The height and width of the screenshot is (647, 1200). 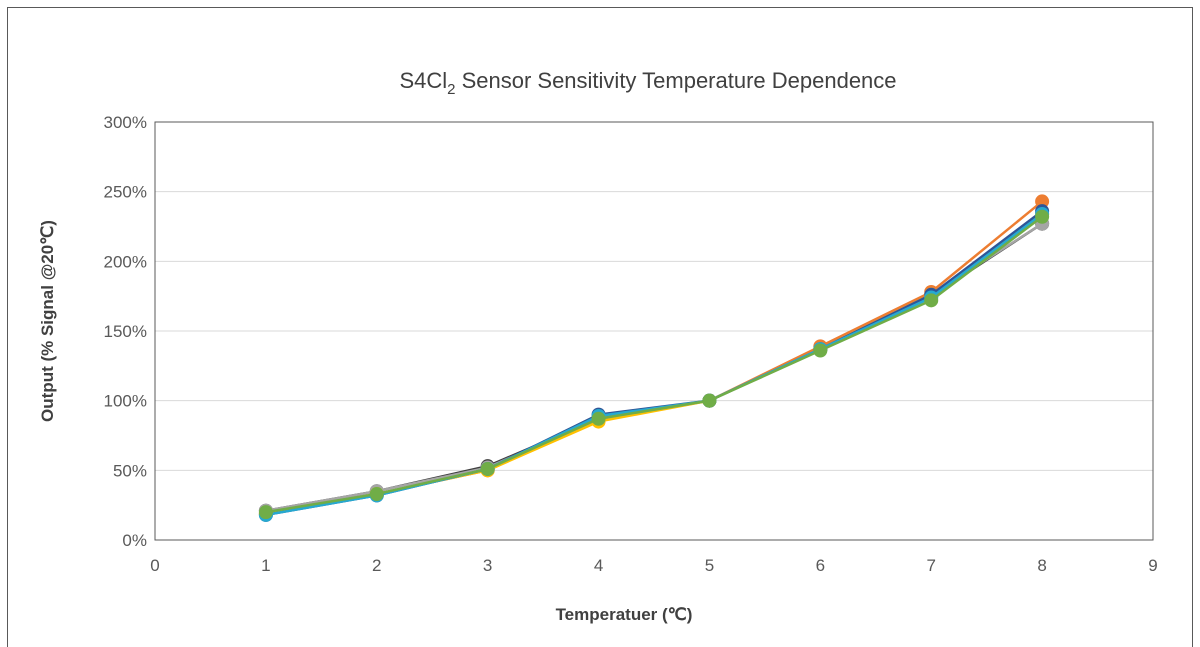 I want to click on y-tick-label: 250%, so click(x=125, y=192).